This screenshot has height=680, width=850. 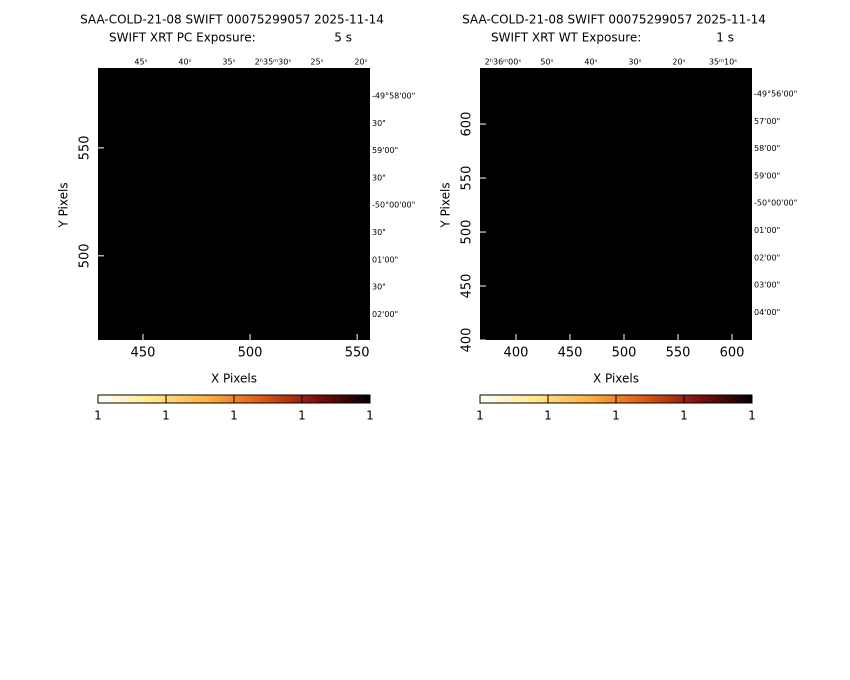 I want to click on dec-label: 04'00", so click(x=767, y=312).